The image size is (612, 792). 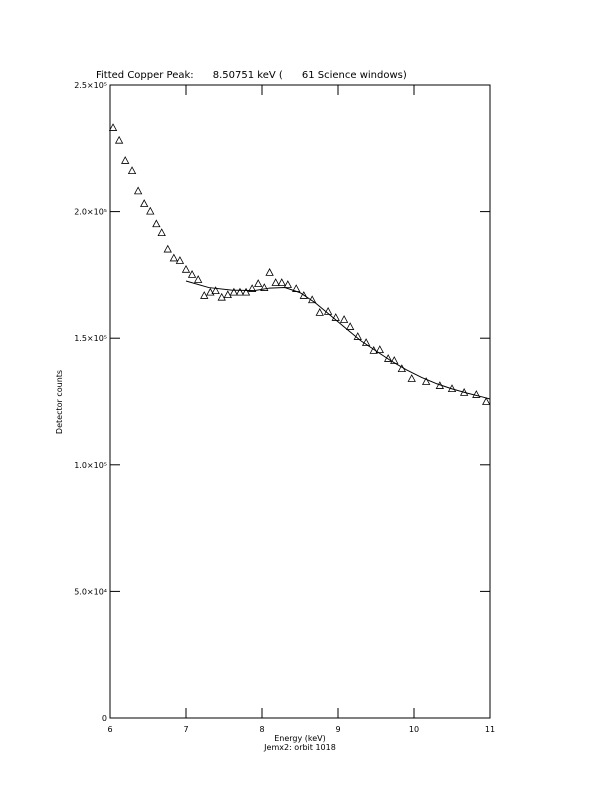 I want to click on fit-line, so click(x=338, y=340).